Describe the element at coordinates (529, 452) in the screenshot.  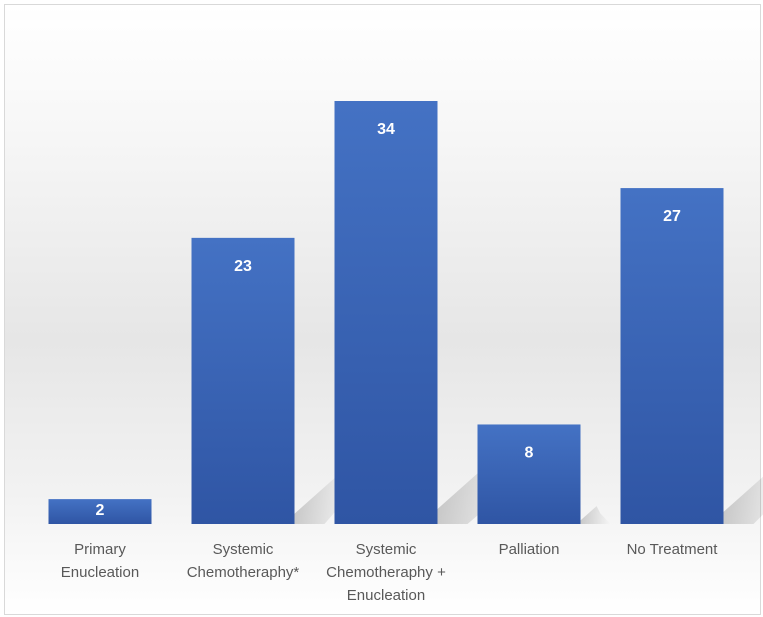
I see `data-label: 8` at that location.